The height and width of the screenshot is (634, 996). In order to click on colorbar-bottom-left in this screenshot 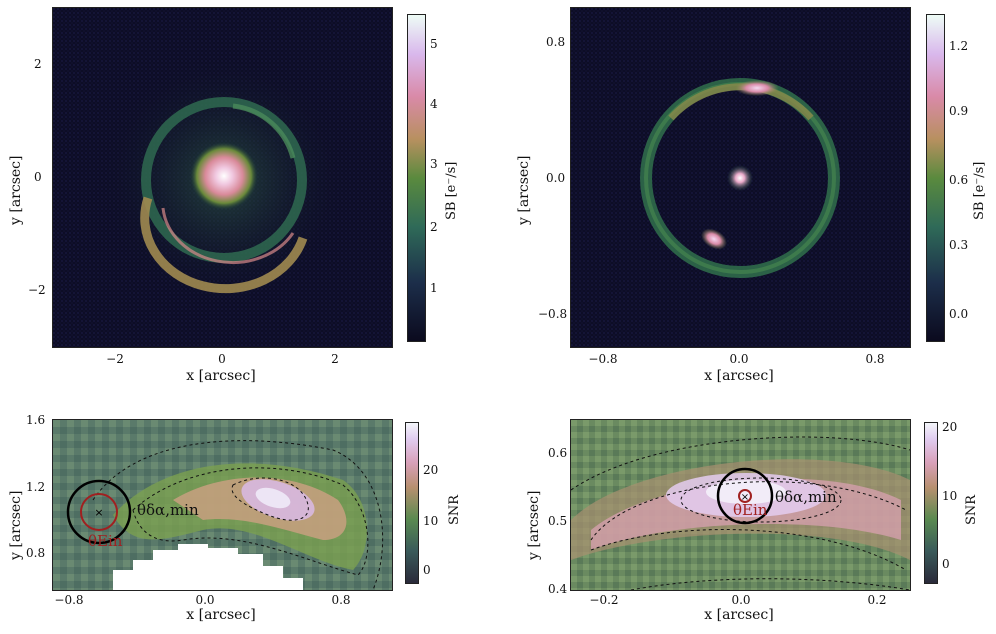, I will do `click(412, 503)`.